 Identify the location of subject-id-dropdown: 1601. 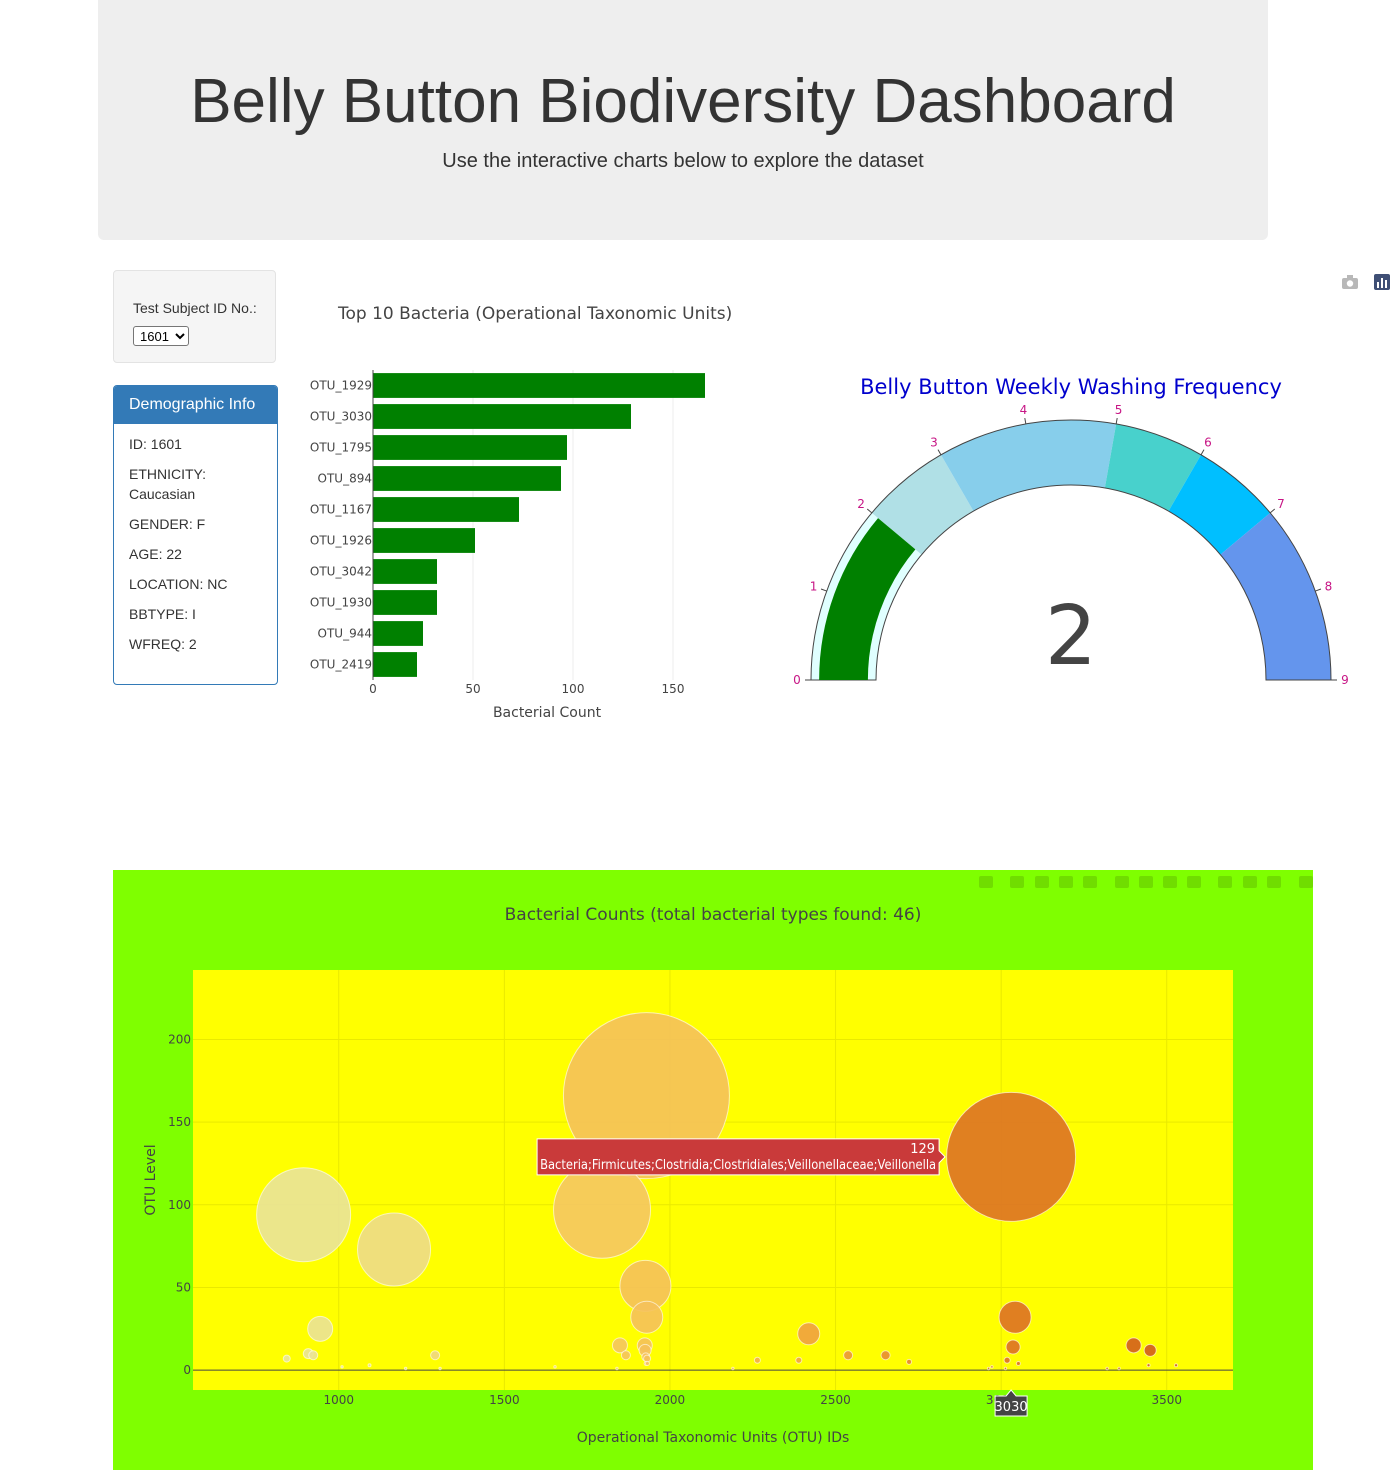
(161, 336).